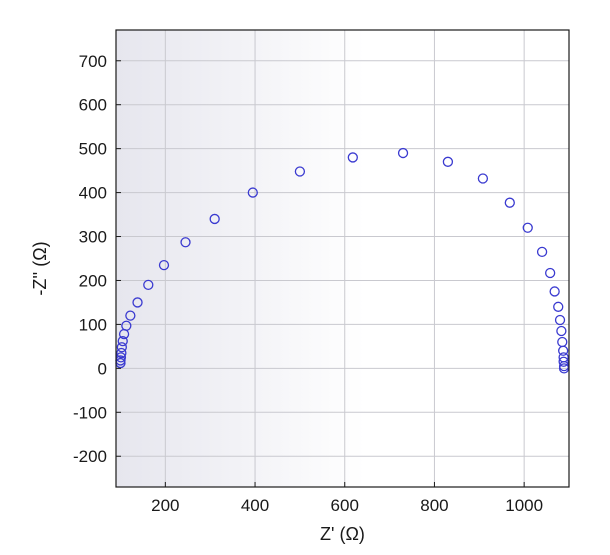  Describe the element at coordinates (93, 105) in the screenshot. I see `y-tick-label: 600` at that location.